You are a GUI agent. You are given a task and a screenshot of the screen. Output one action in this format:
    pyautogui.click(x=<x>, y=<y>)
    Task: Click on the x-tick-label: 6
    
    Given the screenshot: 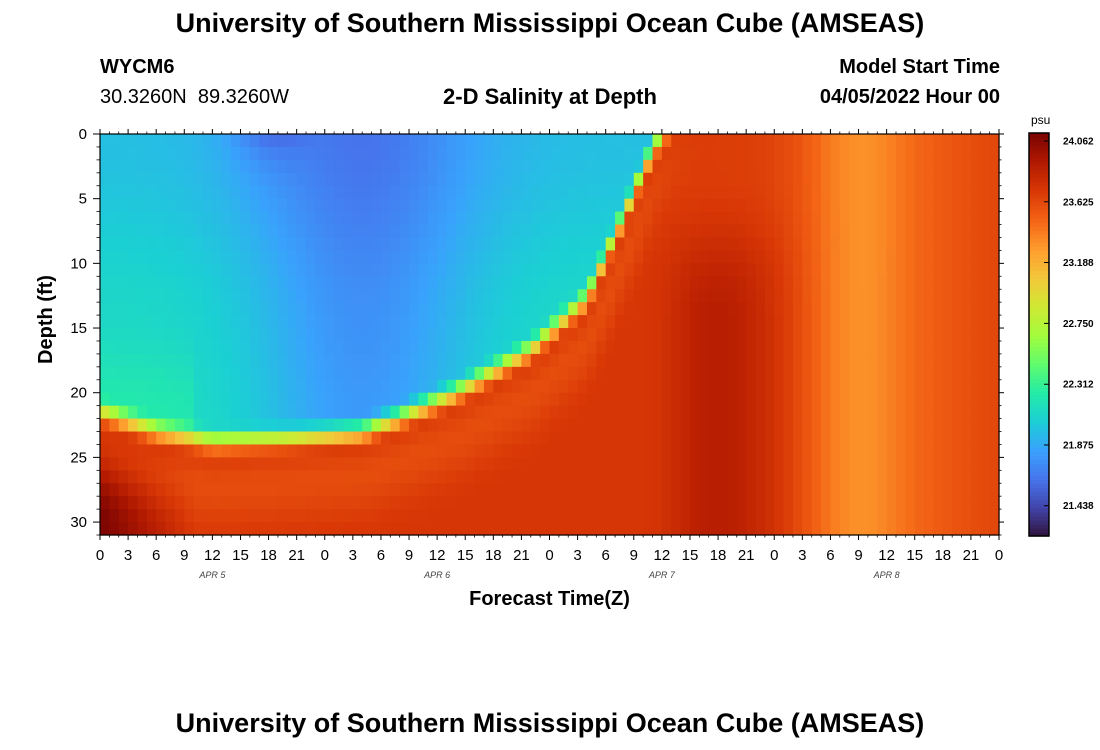 What is the action you would take?
    pyautogui.click(x=606, y=555)
    